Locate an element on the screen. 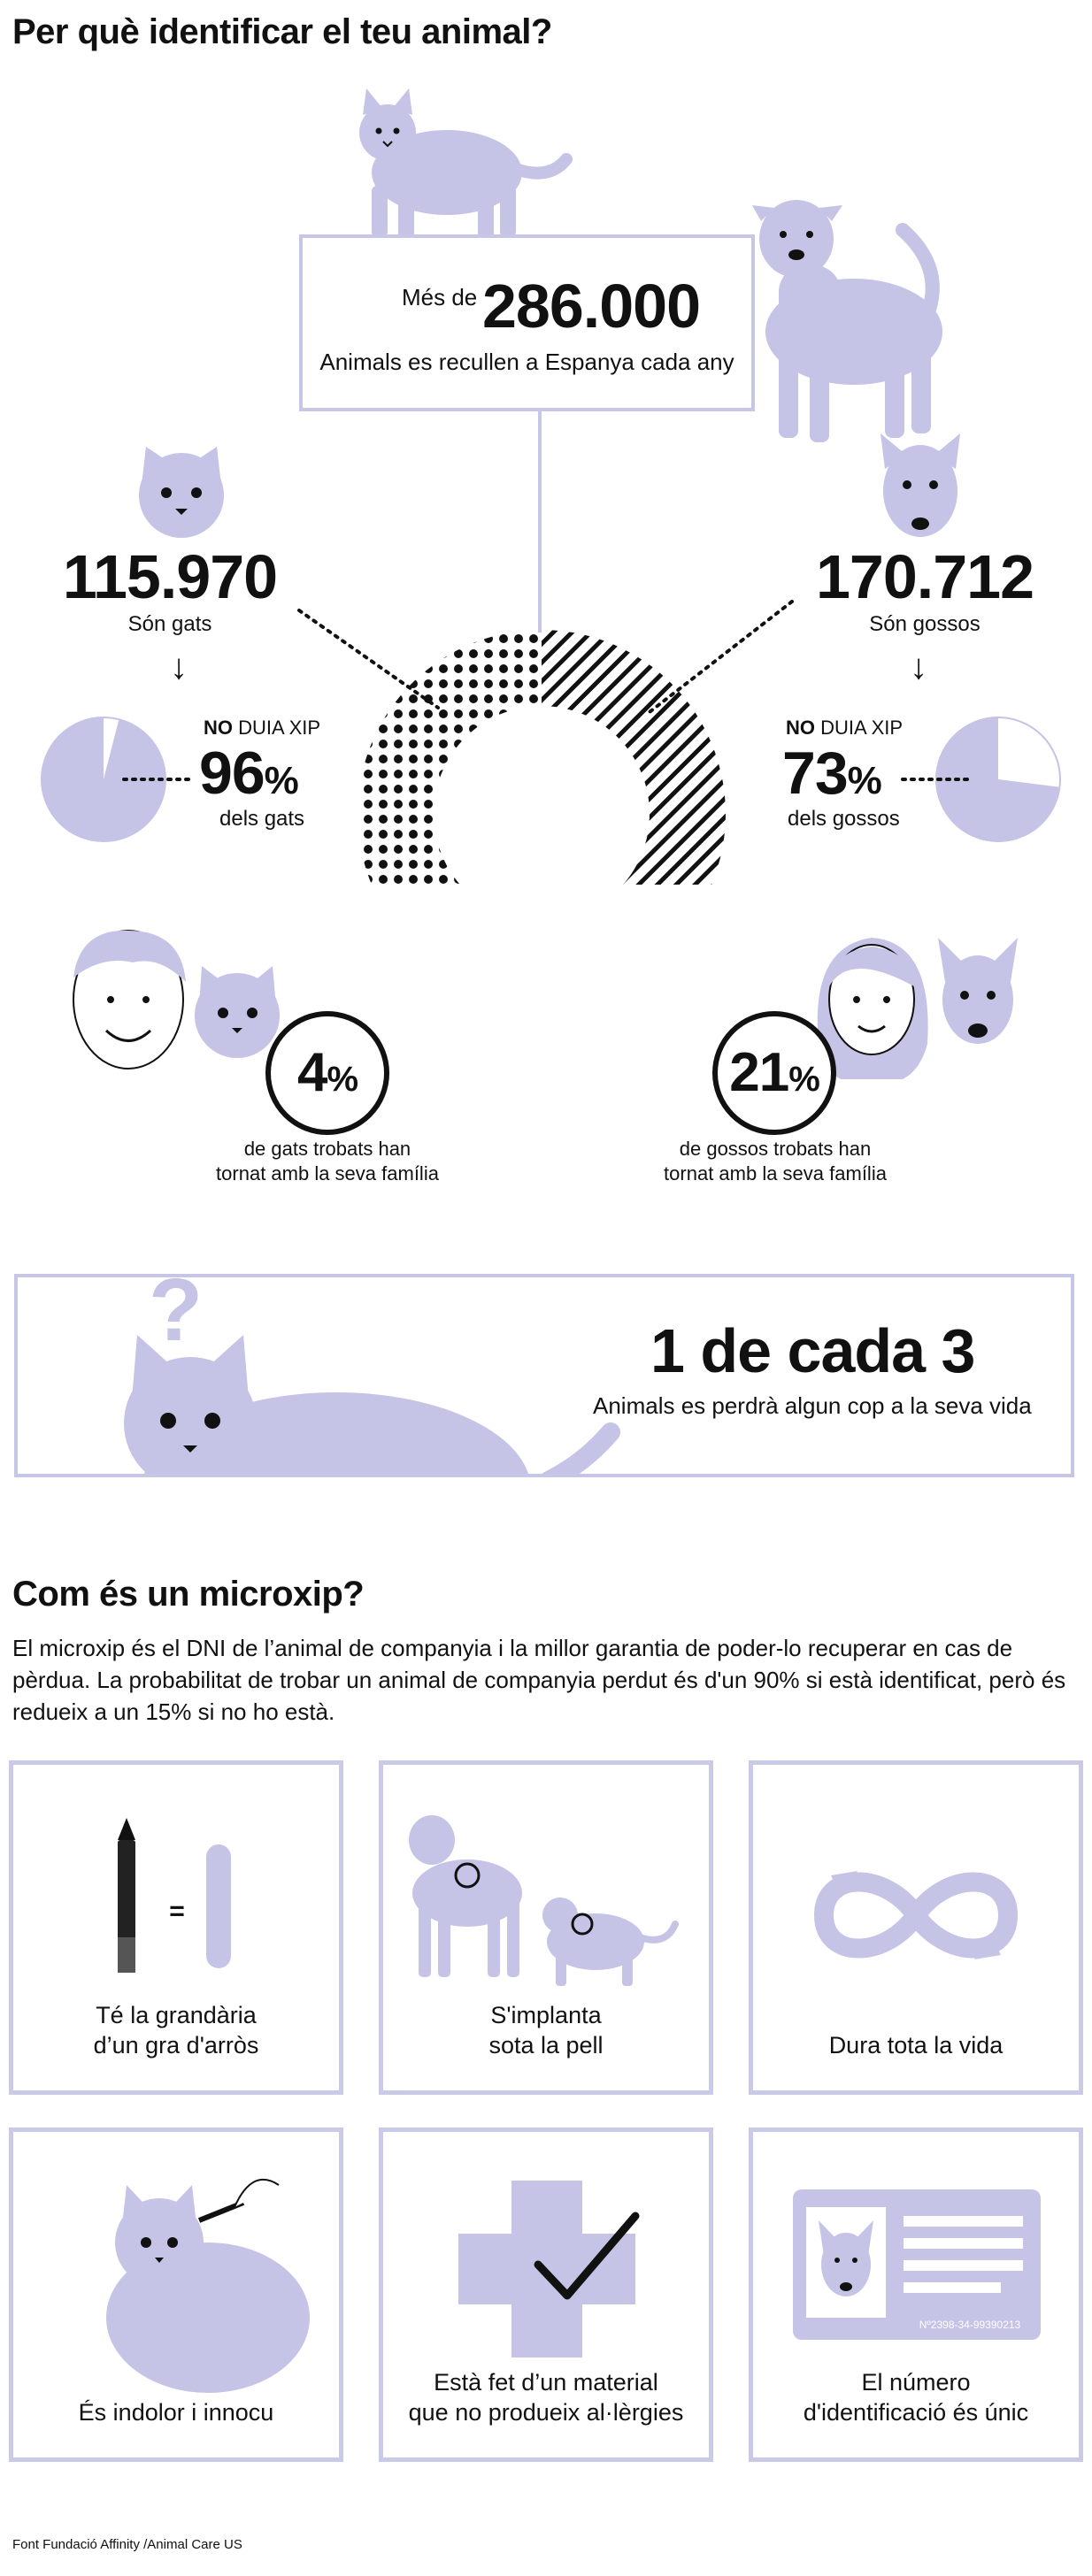 This screenshot has width=1092, height=2576. pie-dogs-slice is located at coordinates (998, 779).